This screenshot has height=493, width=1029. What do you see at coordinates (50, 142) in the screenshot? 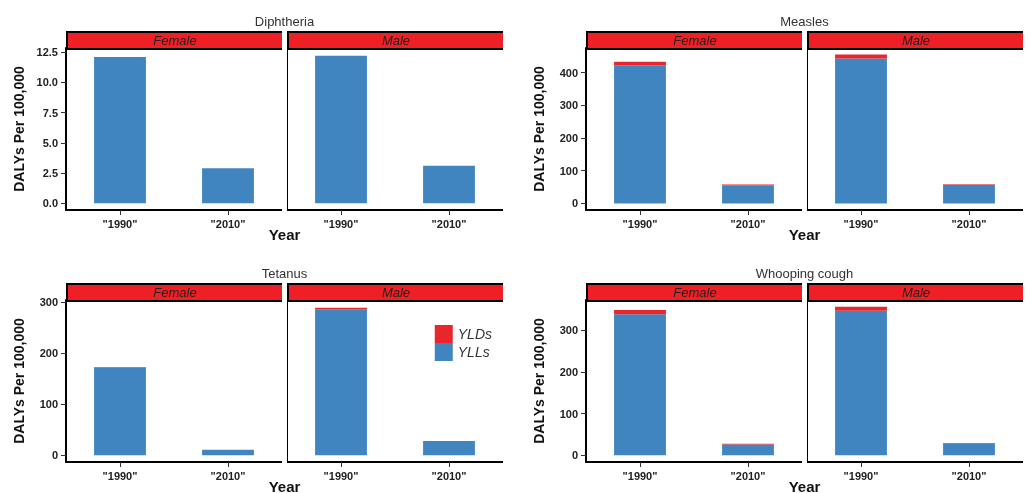
I see `y-tick-label: 5.0` at bounding box center [50, 142].